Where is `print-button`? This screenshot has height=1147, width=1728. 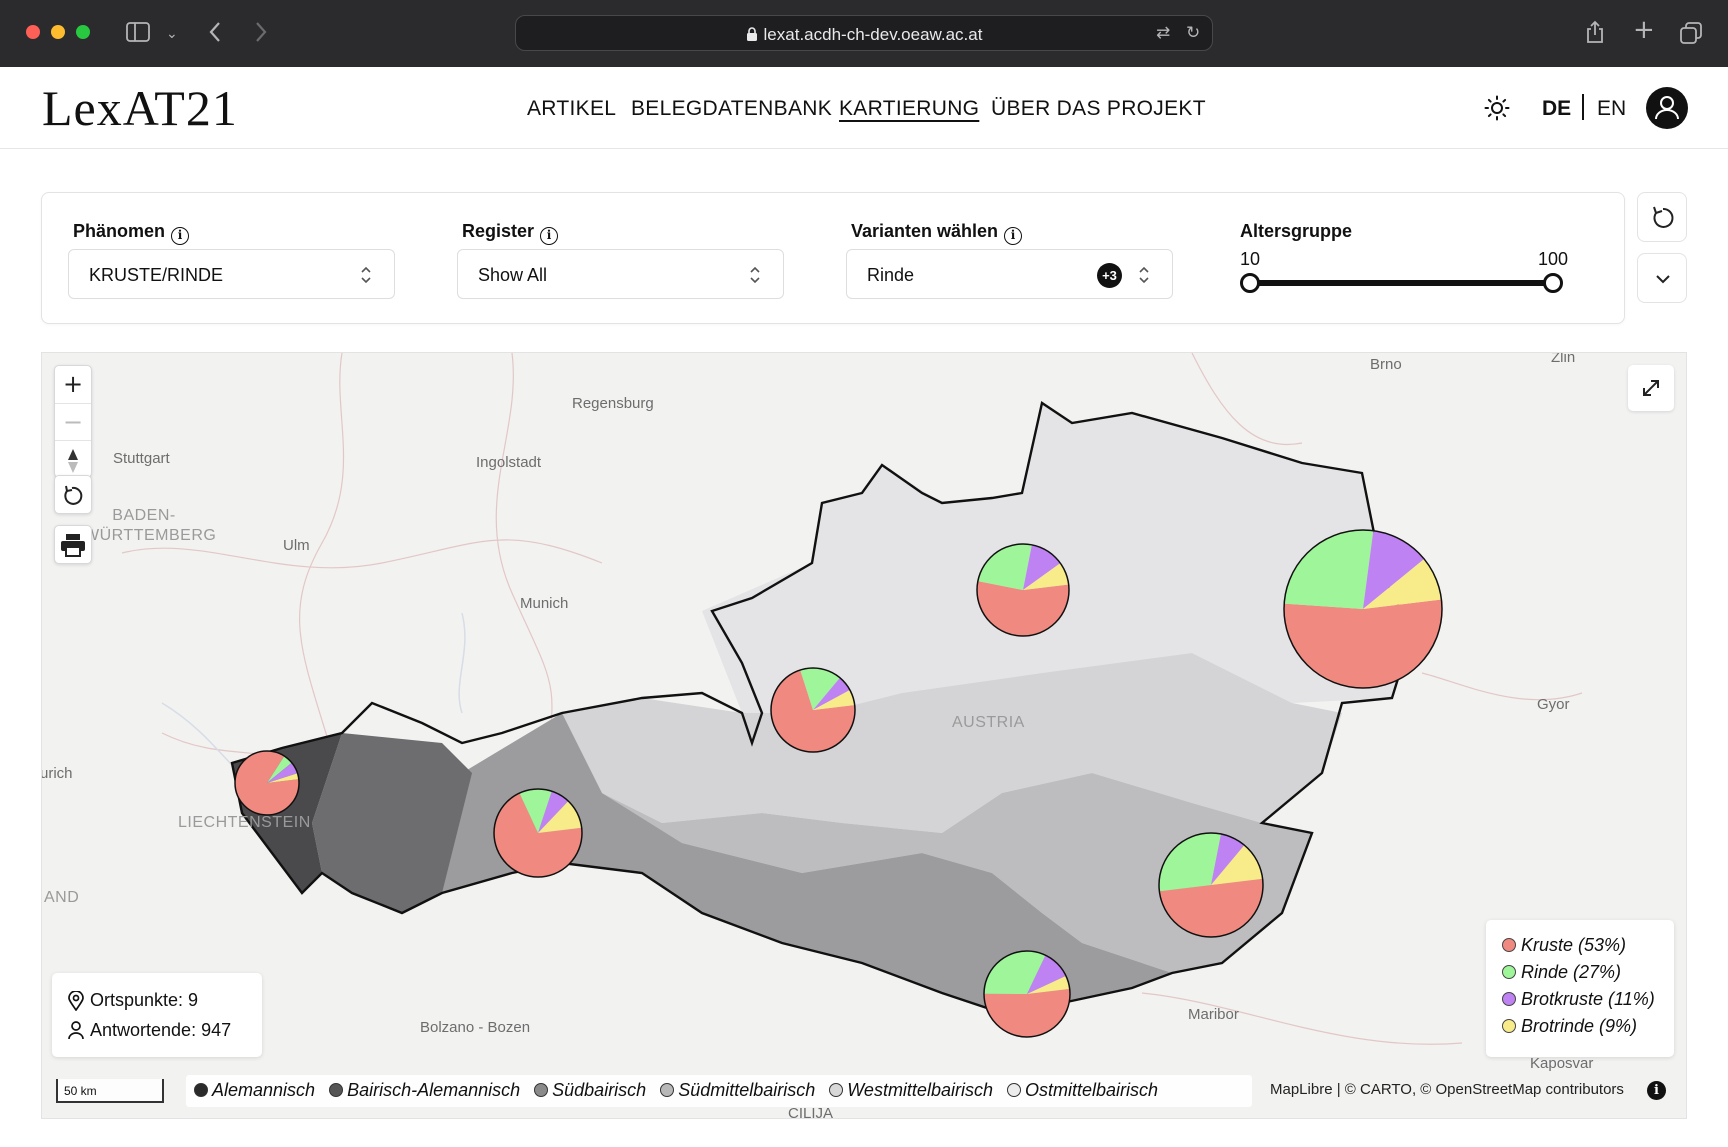
print-button is located at coordinates (73, 544).